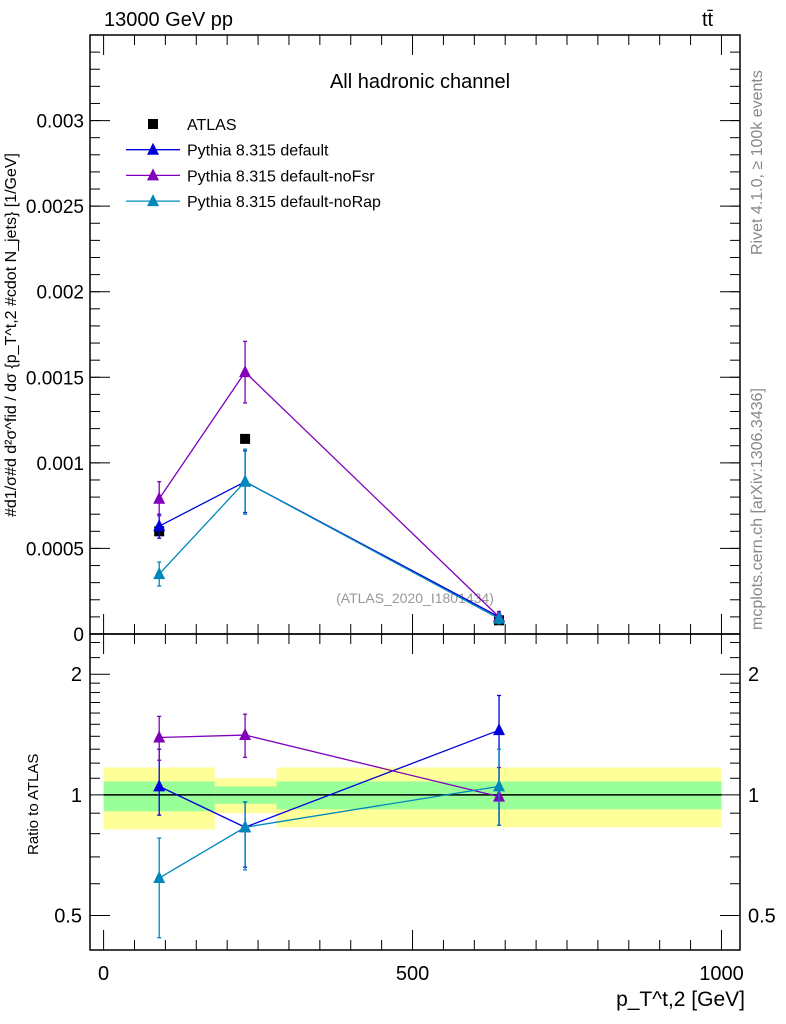  I want to click on y-tick-label: 0.0025, so click(55, 207).